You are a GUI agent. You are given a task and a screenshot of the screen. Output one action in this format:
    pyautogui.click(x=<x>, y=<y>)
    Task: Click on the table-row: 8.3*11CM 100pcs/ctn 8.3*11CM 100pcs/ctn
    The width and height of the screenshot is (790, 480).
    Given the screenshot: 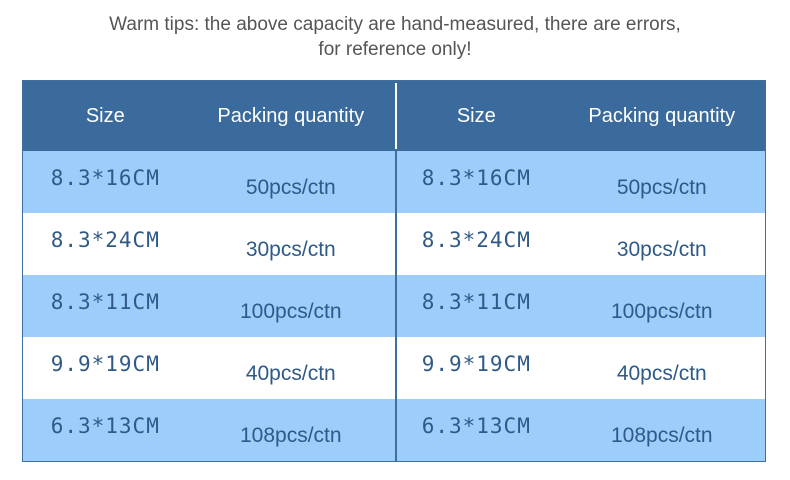 What is the action you would take?
    pyautogui.click(x=394, y=306)
    